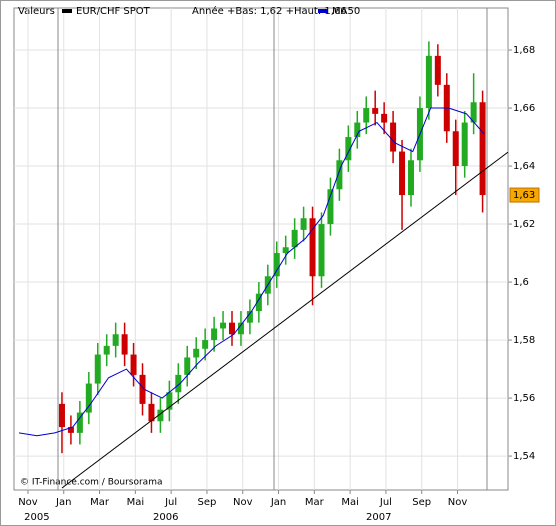 This screenshot has height=526, width=556. What do you see at coordinates (269, 11) in the screenshot?
I see `subtitle: Année +Bas: 1,62 +Haut: 1,66` at bounding box center [269, 11].